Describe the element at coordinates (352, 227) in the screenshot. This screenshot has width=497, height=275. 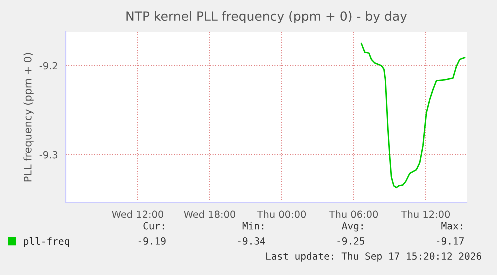
I see `text: Avg:` at that location.